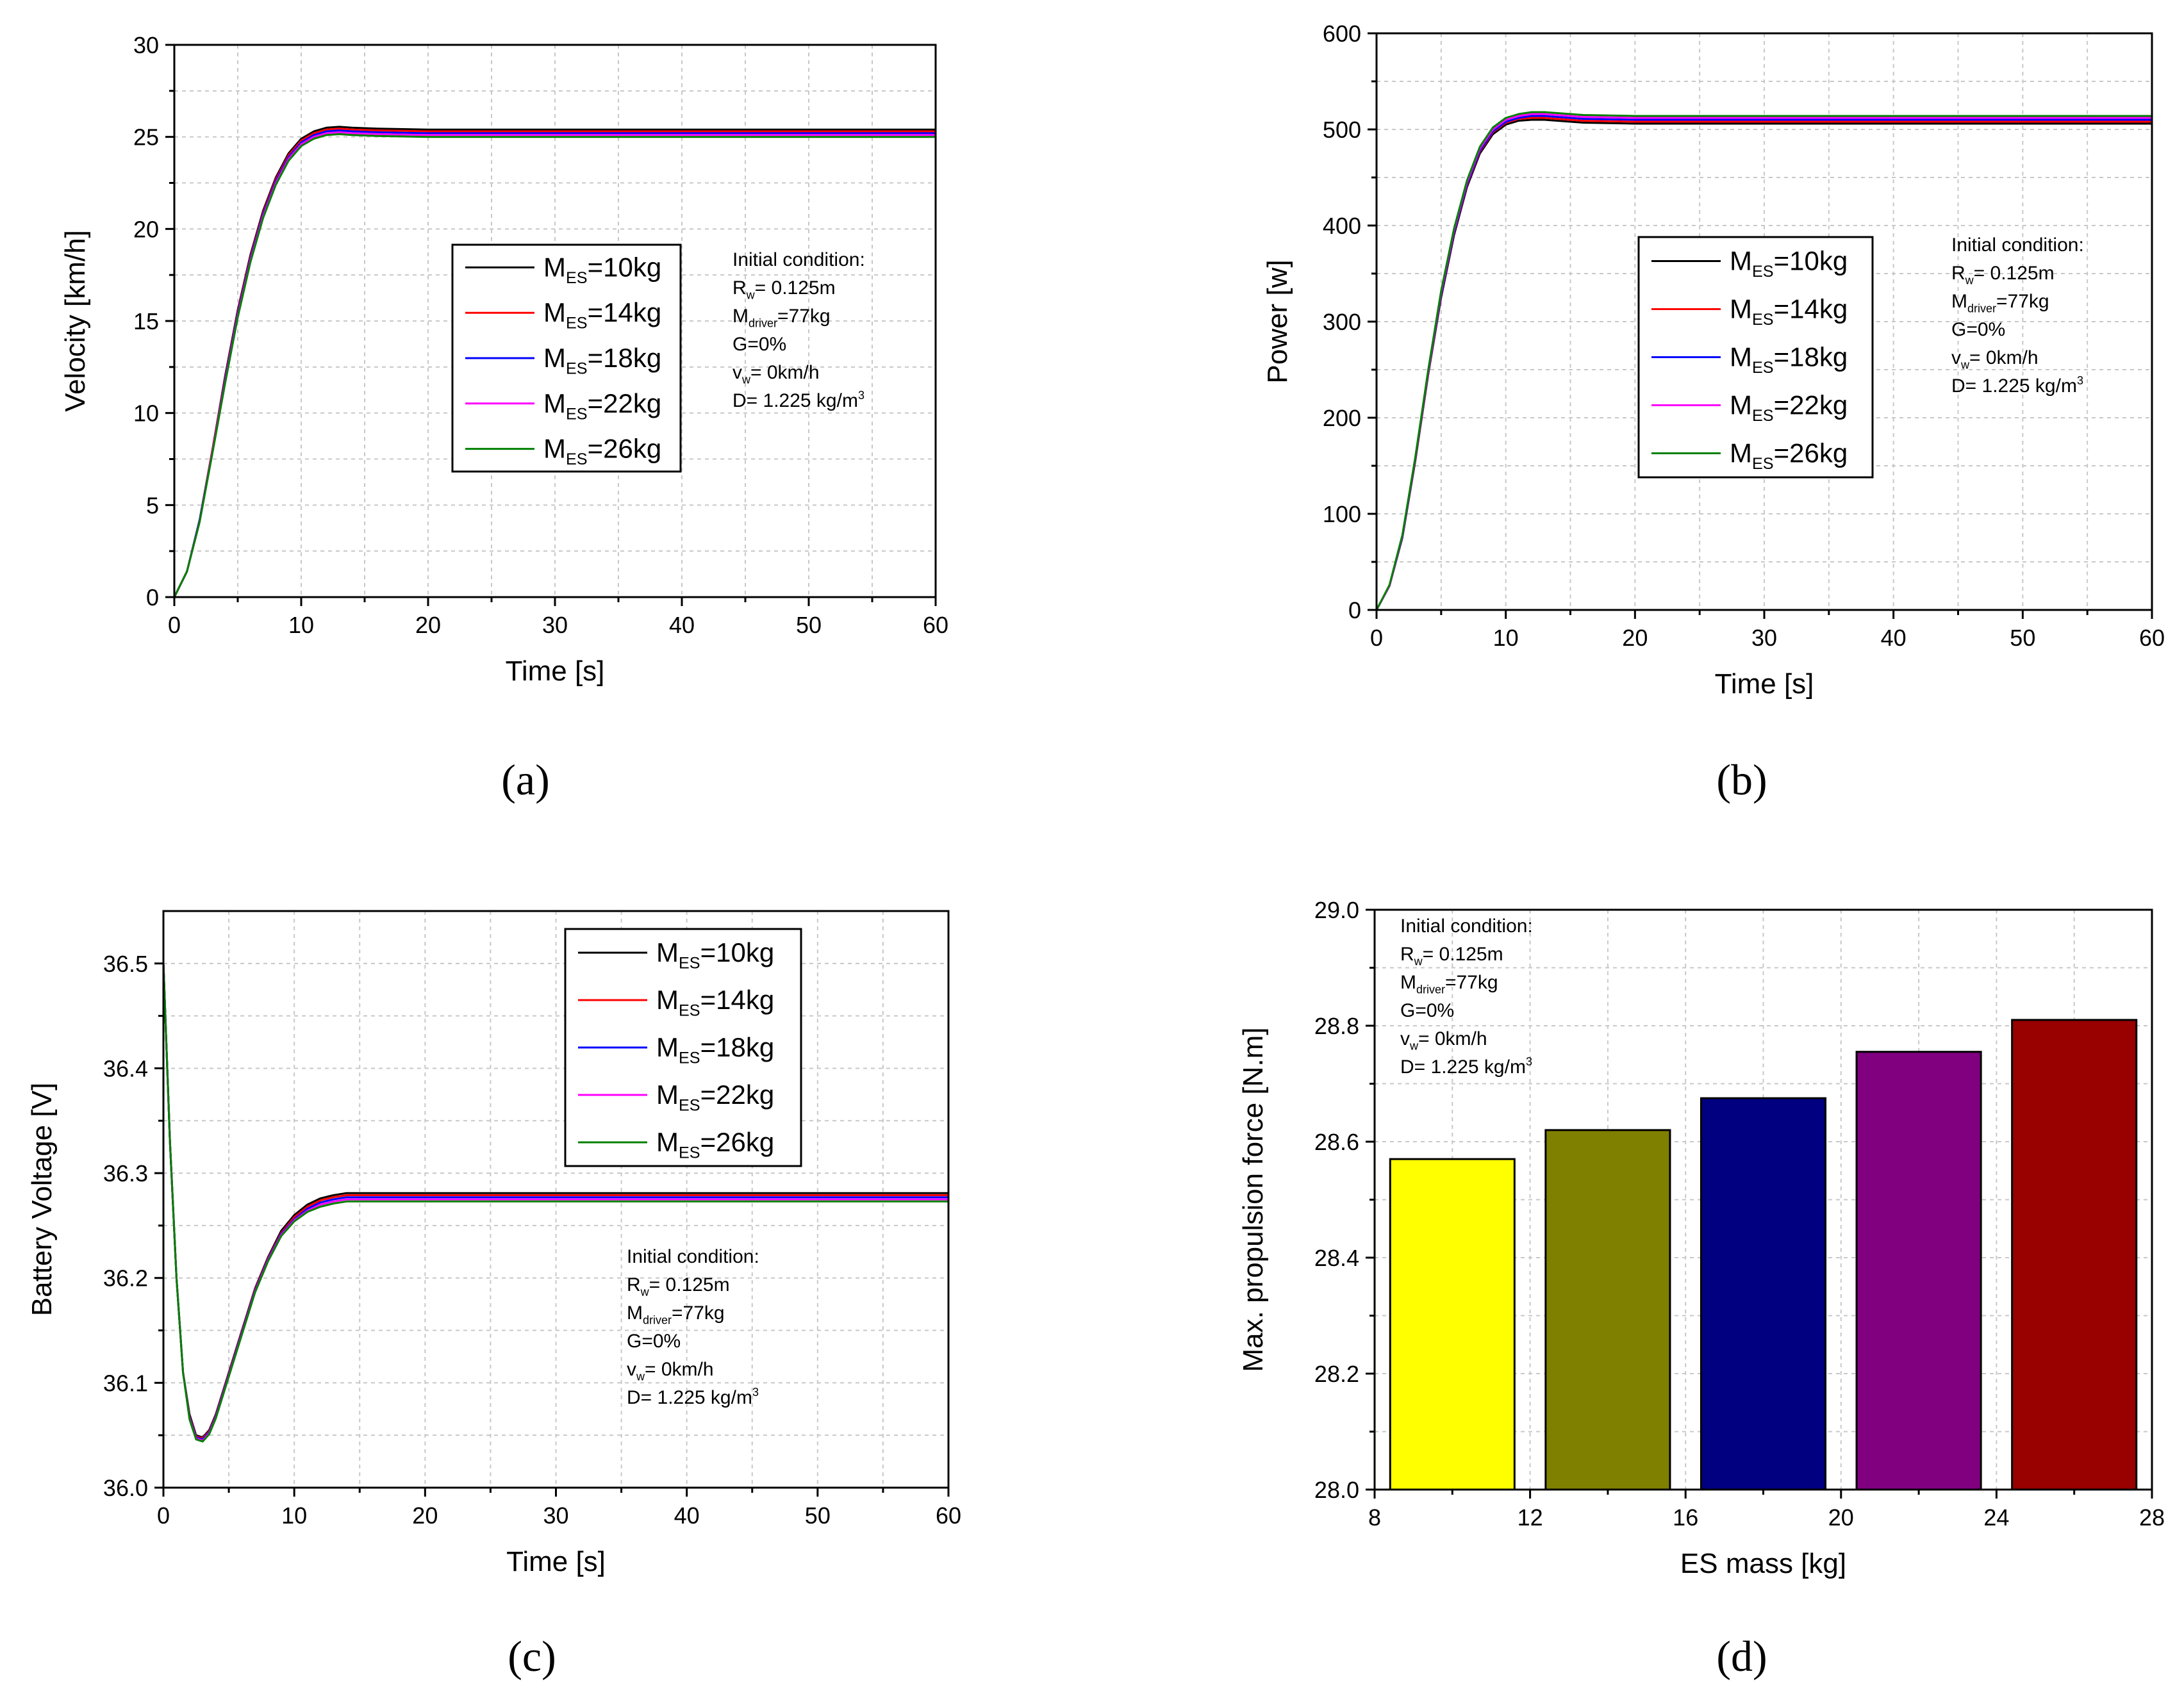 The image size is (2184, 1701). Describe the element at coordinates (152, 597) in the screenshot. I see `y-tick-label: 0` at that location.